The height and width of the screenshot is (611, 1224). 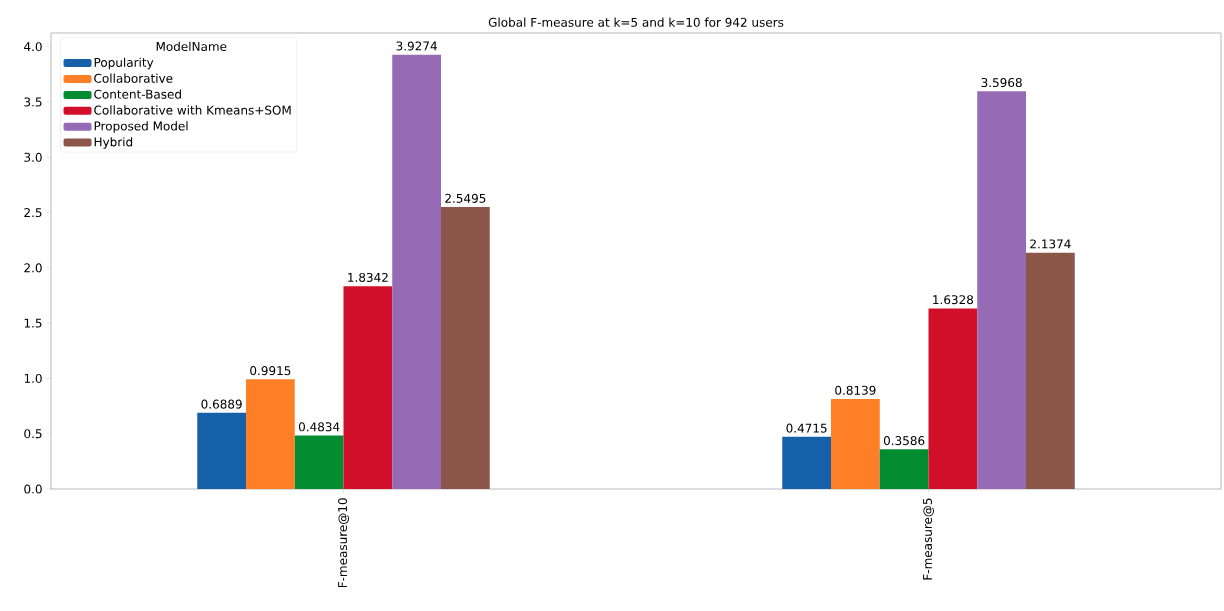 What do you see at coordinates (33, 157) in the screenshot?
I see `y-tick-label: 3.0` at bounding box center [33, 157].